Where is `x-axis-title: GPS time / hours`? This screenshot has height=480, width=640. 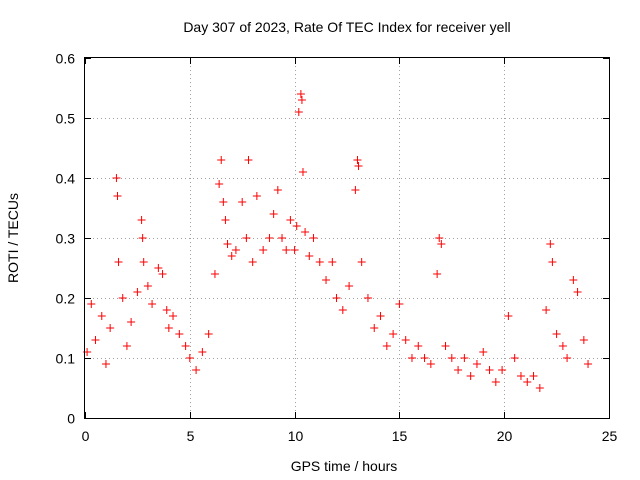 x-axis-title: GPS time / hours is located at coordinates (344, 466).